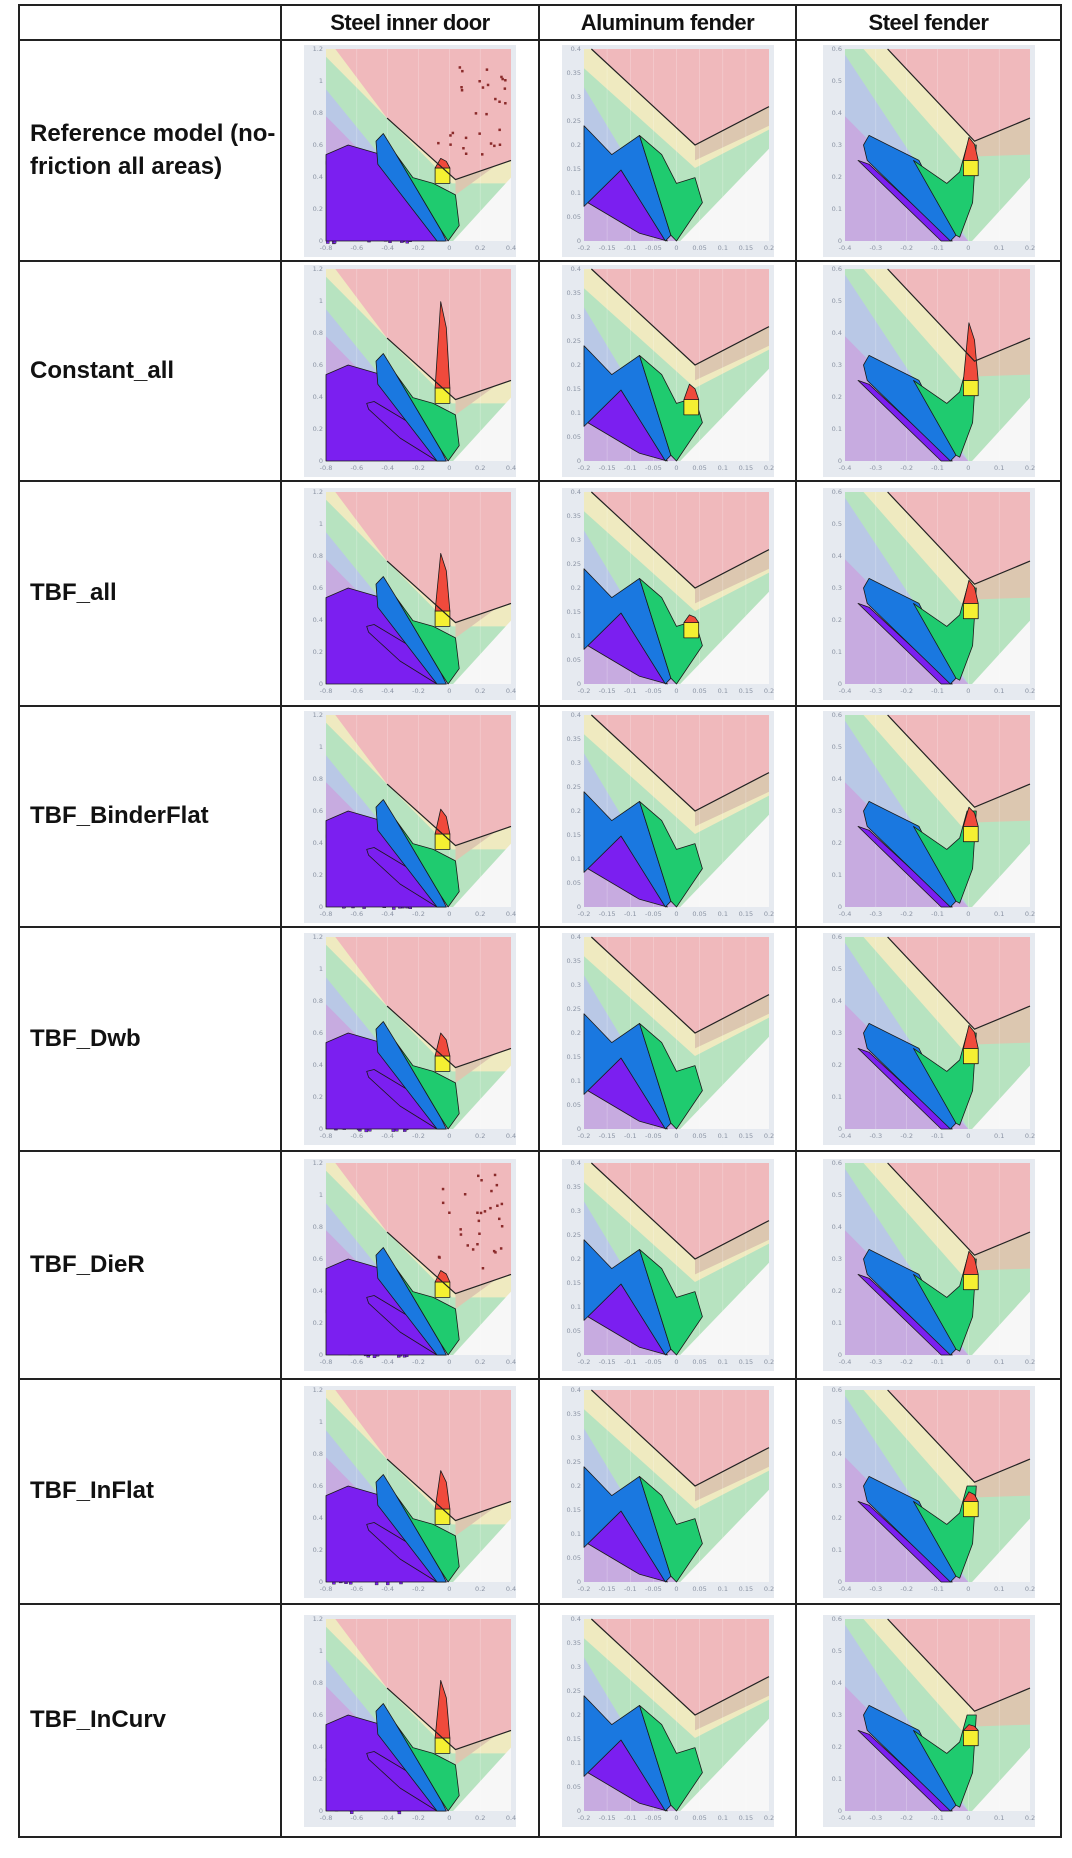 The width and height of the screenshot is (1072, 1858). I want to click on y-tick-label: 0.25, so click(573, 1691).